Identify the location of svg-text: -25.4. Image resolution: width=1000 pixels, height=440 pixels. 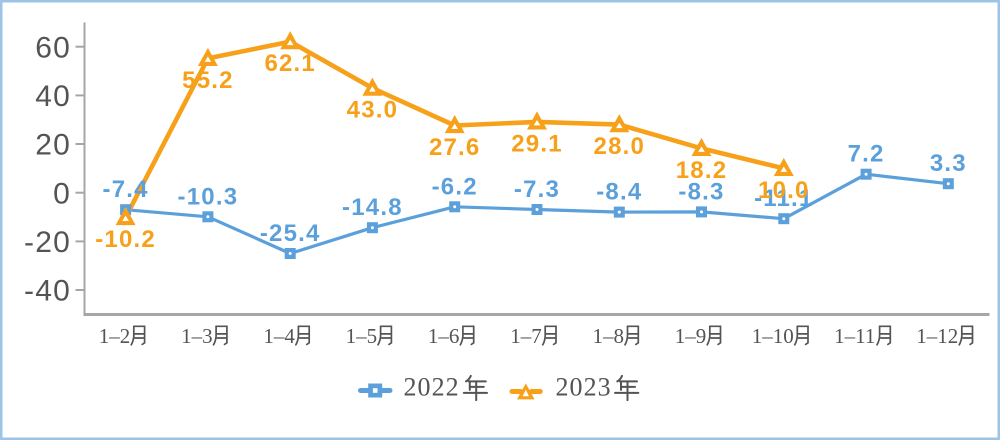
(290, 233).